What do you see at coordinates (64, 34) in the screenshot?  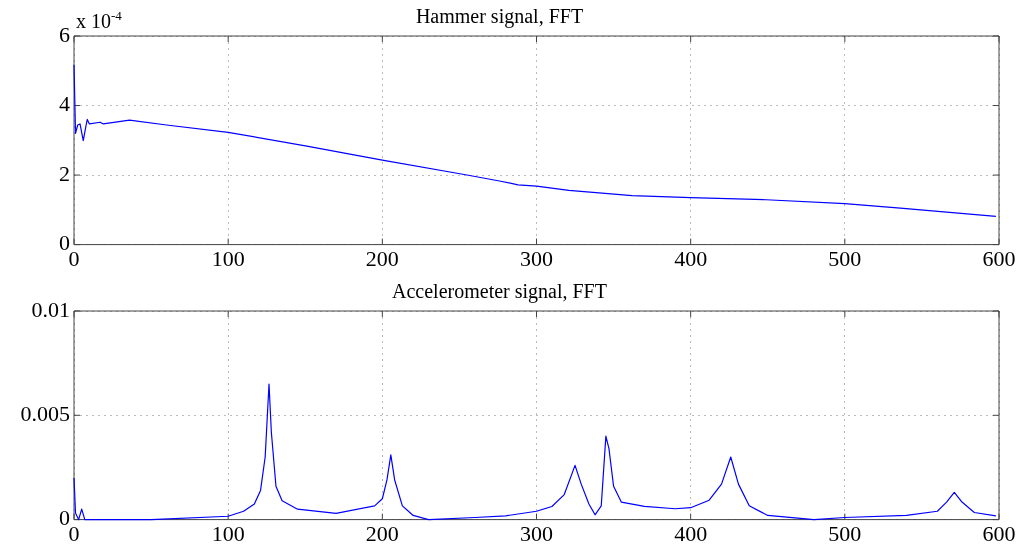 I see `y-tick-label: 6` at bounding box center [64, 34].